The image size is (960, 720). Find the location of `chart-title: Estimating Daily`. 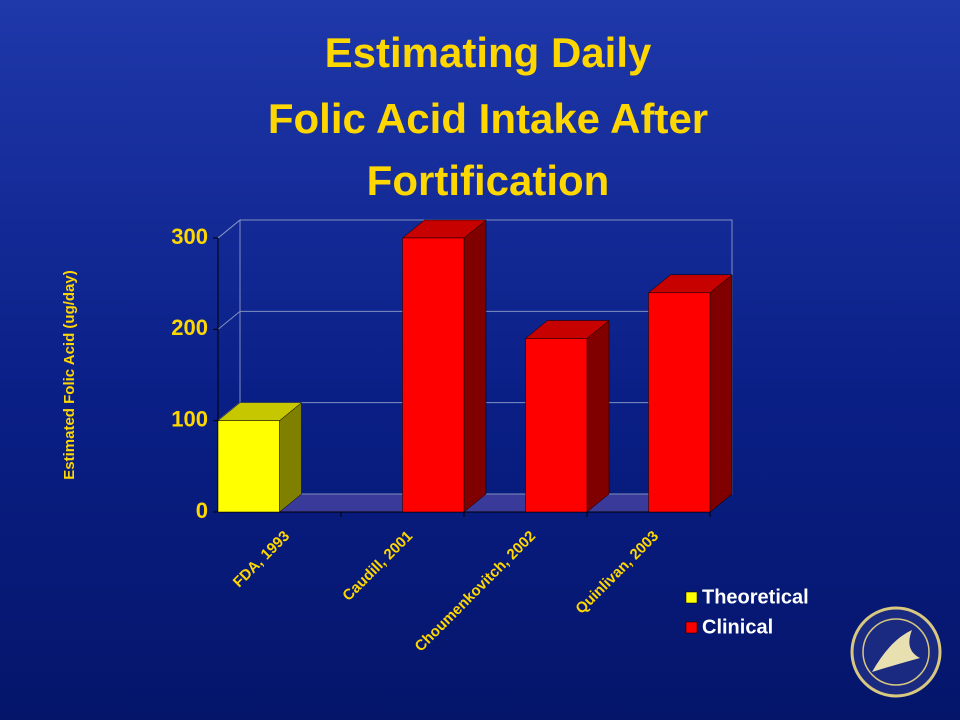

chart-title: Estimating Daily is located at coordinates (488, 52).